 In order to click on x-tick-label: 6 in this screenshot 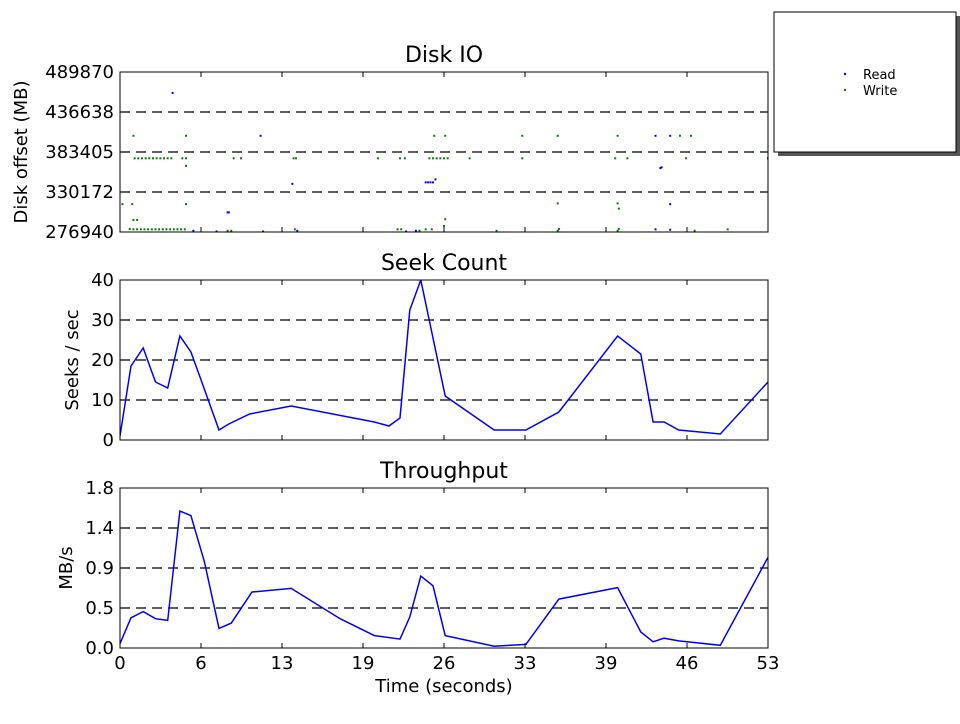, I will do `click(200, 663)`.